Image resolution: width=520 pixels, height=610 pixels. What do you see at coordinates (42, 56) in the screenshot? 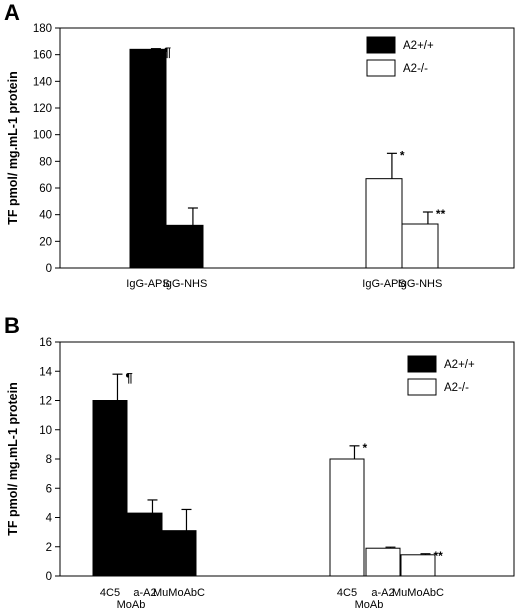
I see `y-tick-label: 160` at bounding box center [42, 56].